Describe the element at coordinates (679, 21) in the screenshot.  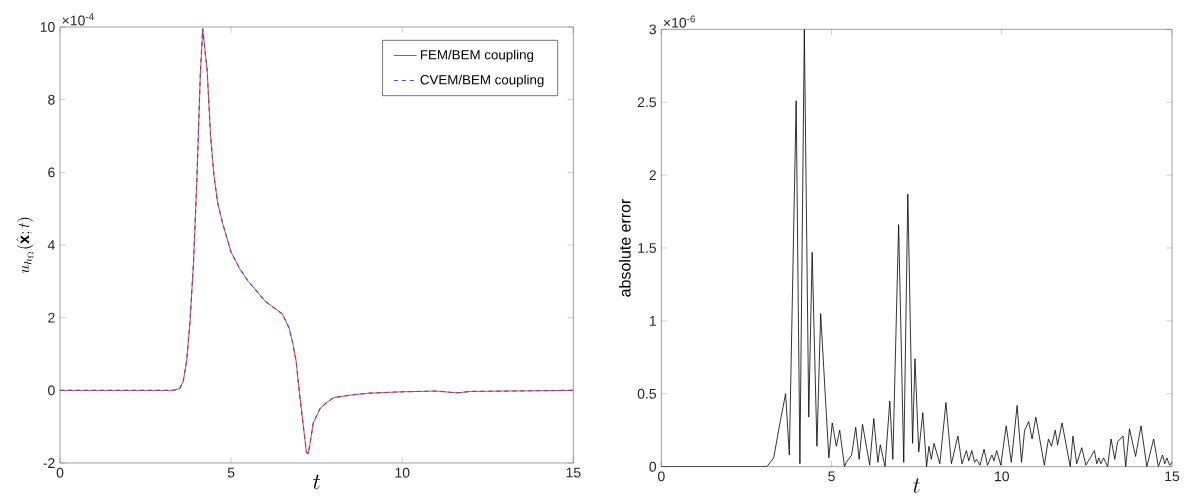
I see `text: ×10$^{-6}$` at that location.